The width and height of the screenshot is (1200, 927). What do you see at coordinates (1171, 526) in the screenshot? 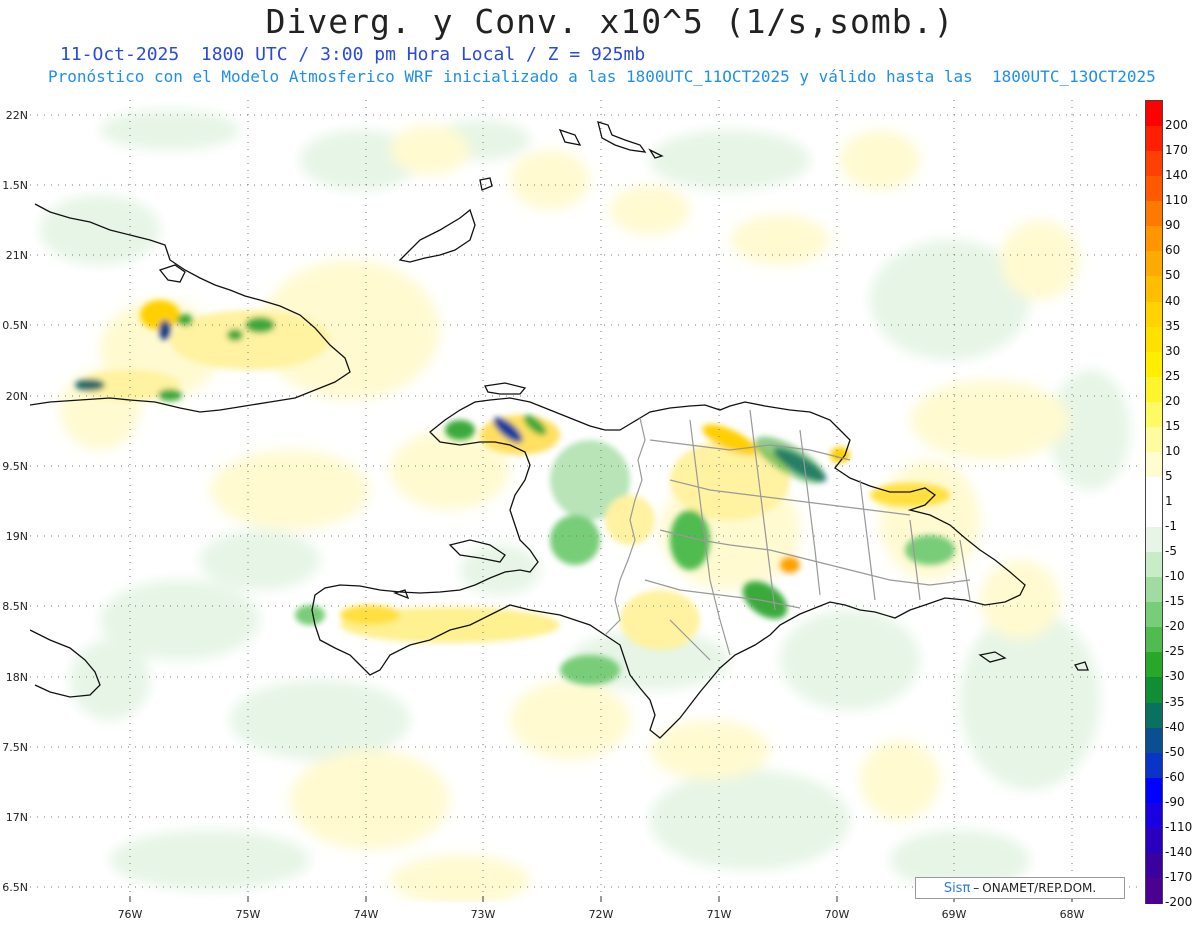
I see `color-scale-label: -1` at bounding box center [1171, 526].